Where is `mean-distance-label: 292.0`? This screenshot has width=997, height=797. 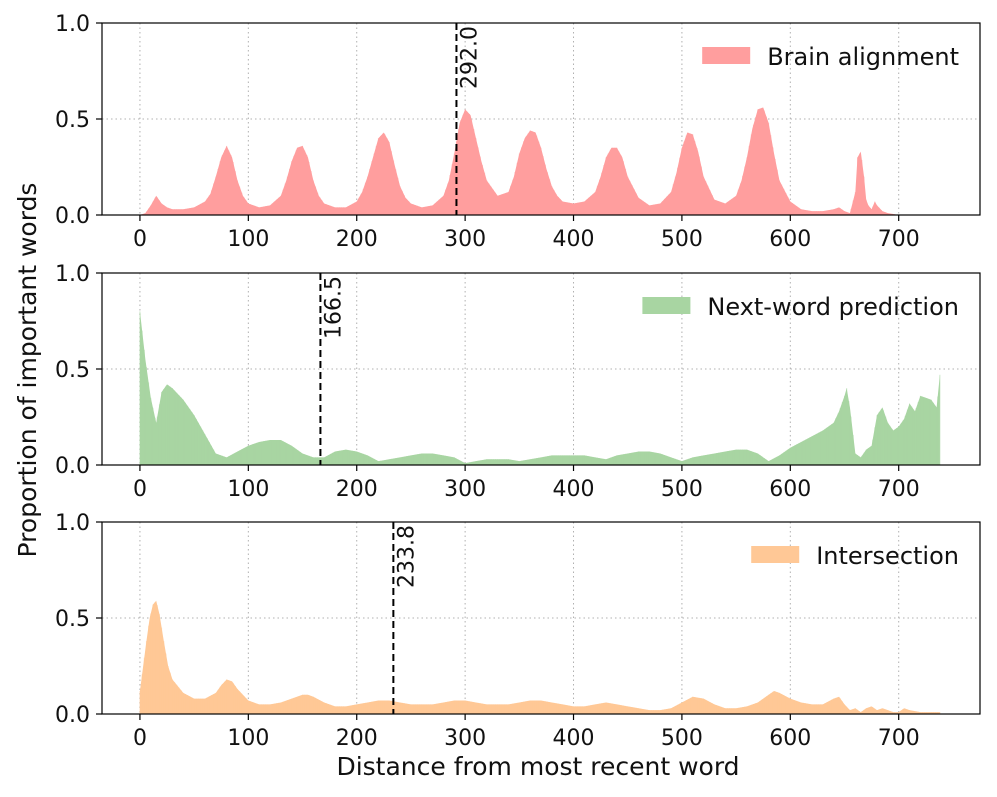
mean-distance-label: 292.0 is located at coordinates (469, 57).